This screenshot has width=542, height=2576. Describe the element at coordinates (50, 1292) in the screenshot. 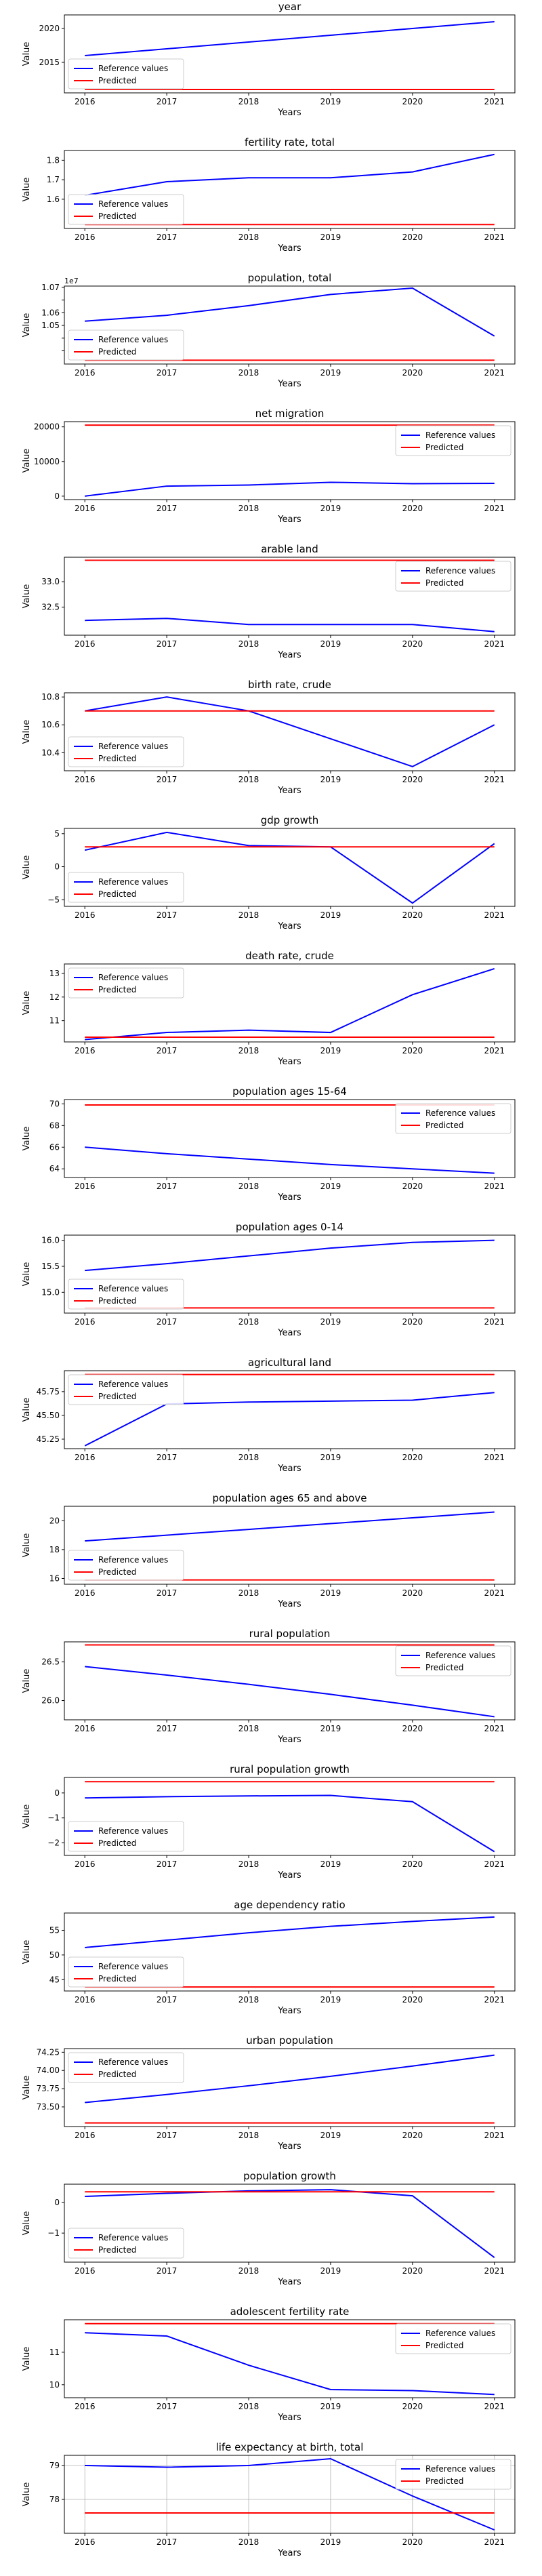

I see `y-tick-label: 15.0` at that location.